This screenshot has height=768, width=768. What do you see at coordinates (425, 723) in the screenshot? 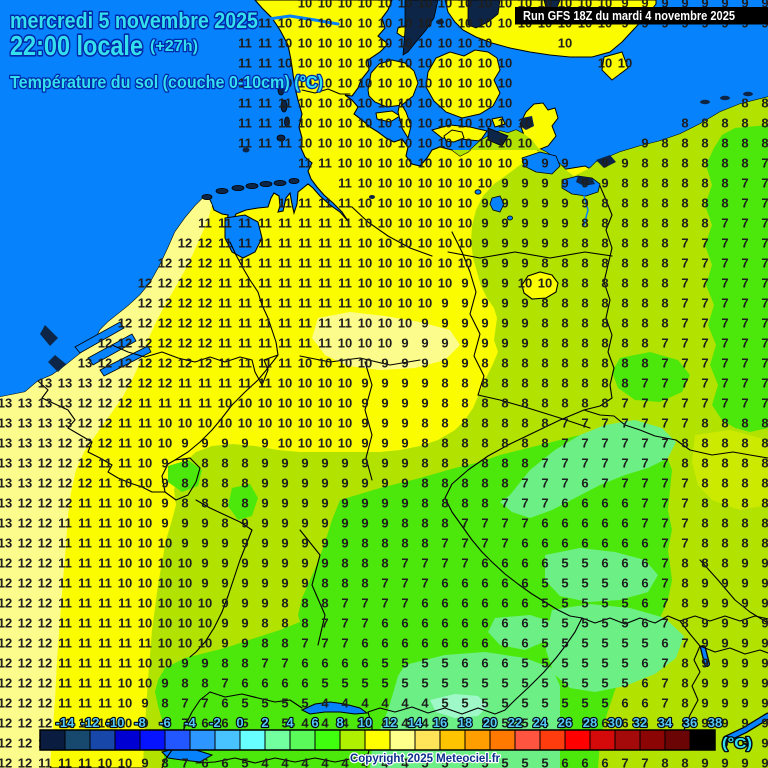
I see `svg-text: 4` at bounding box center [425, 723].